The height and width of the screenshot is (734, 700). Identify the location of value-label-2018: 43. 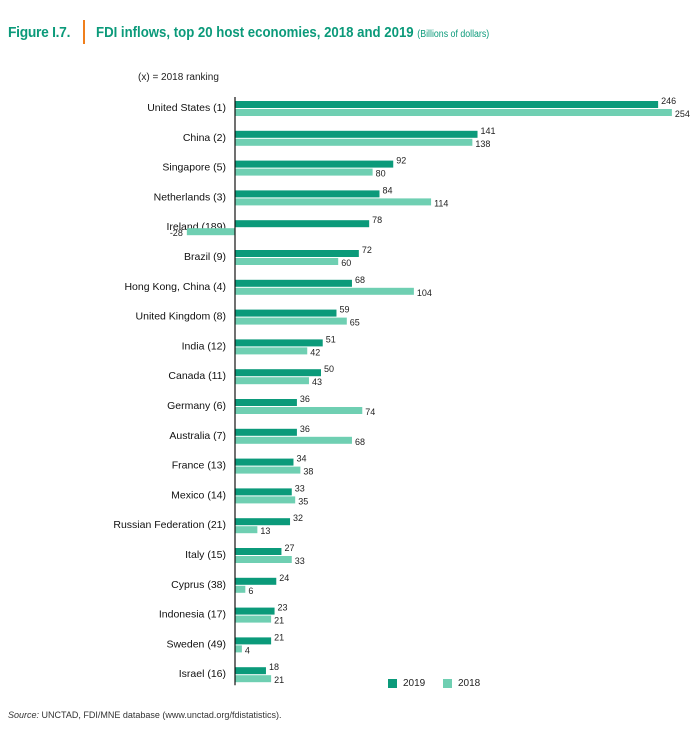
(317, 382).